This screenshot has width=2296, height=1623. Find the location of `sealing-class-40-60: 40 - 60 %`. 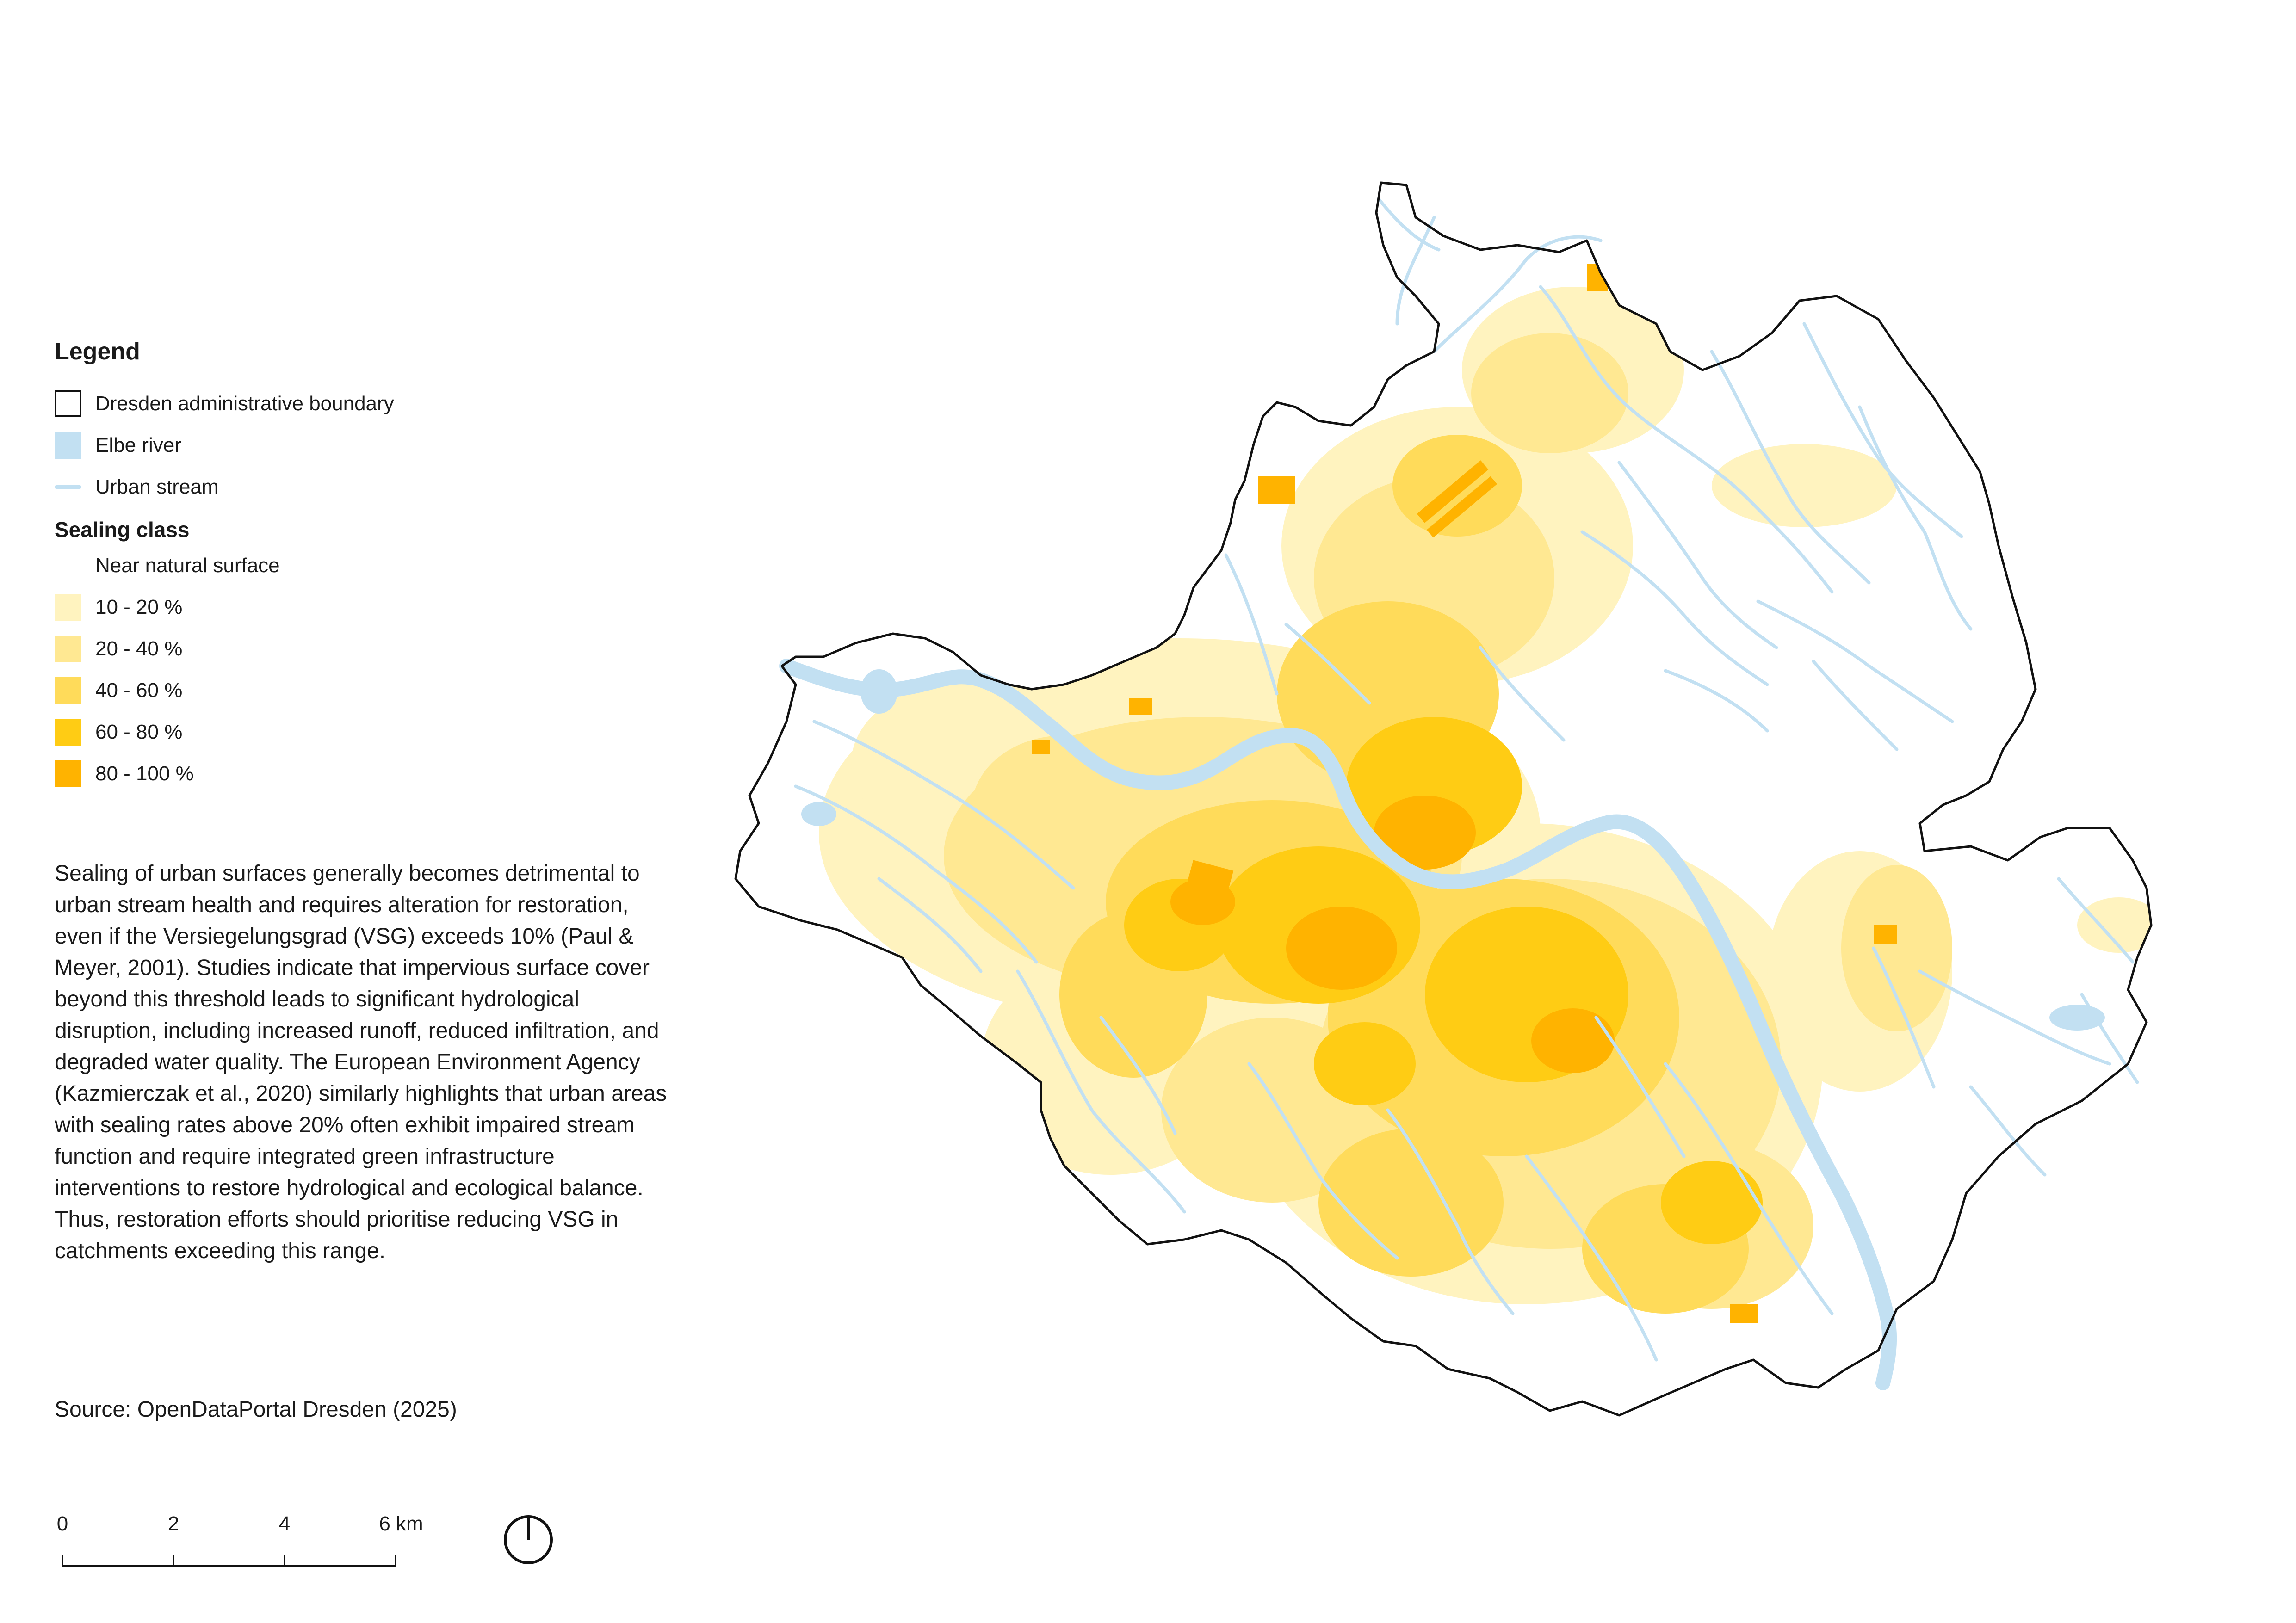

sealing-class-40-60: 40 - 60 % is located at coordinates (286, 690).